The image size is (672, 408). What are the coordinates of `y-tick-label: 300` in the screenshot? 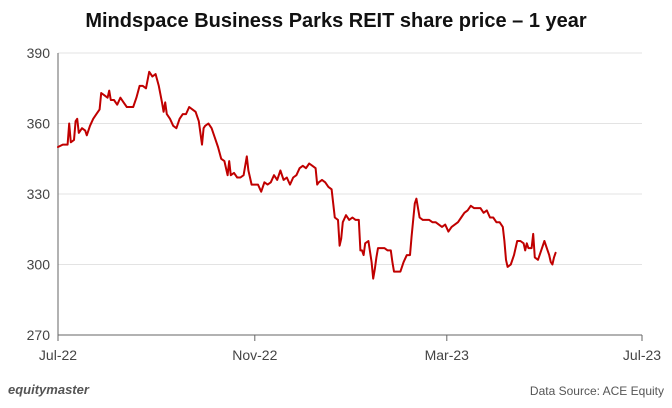 It's located at (39, 265).